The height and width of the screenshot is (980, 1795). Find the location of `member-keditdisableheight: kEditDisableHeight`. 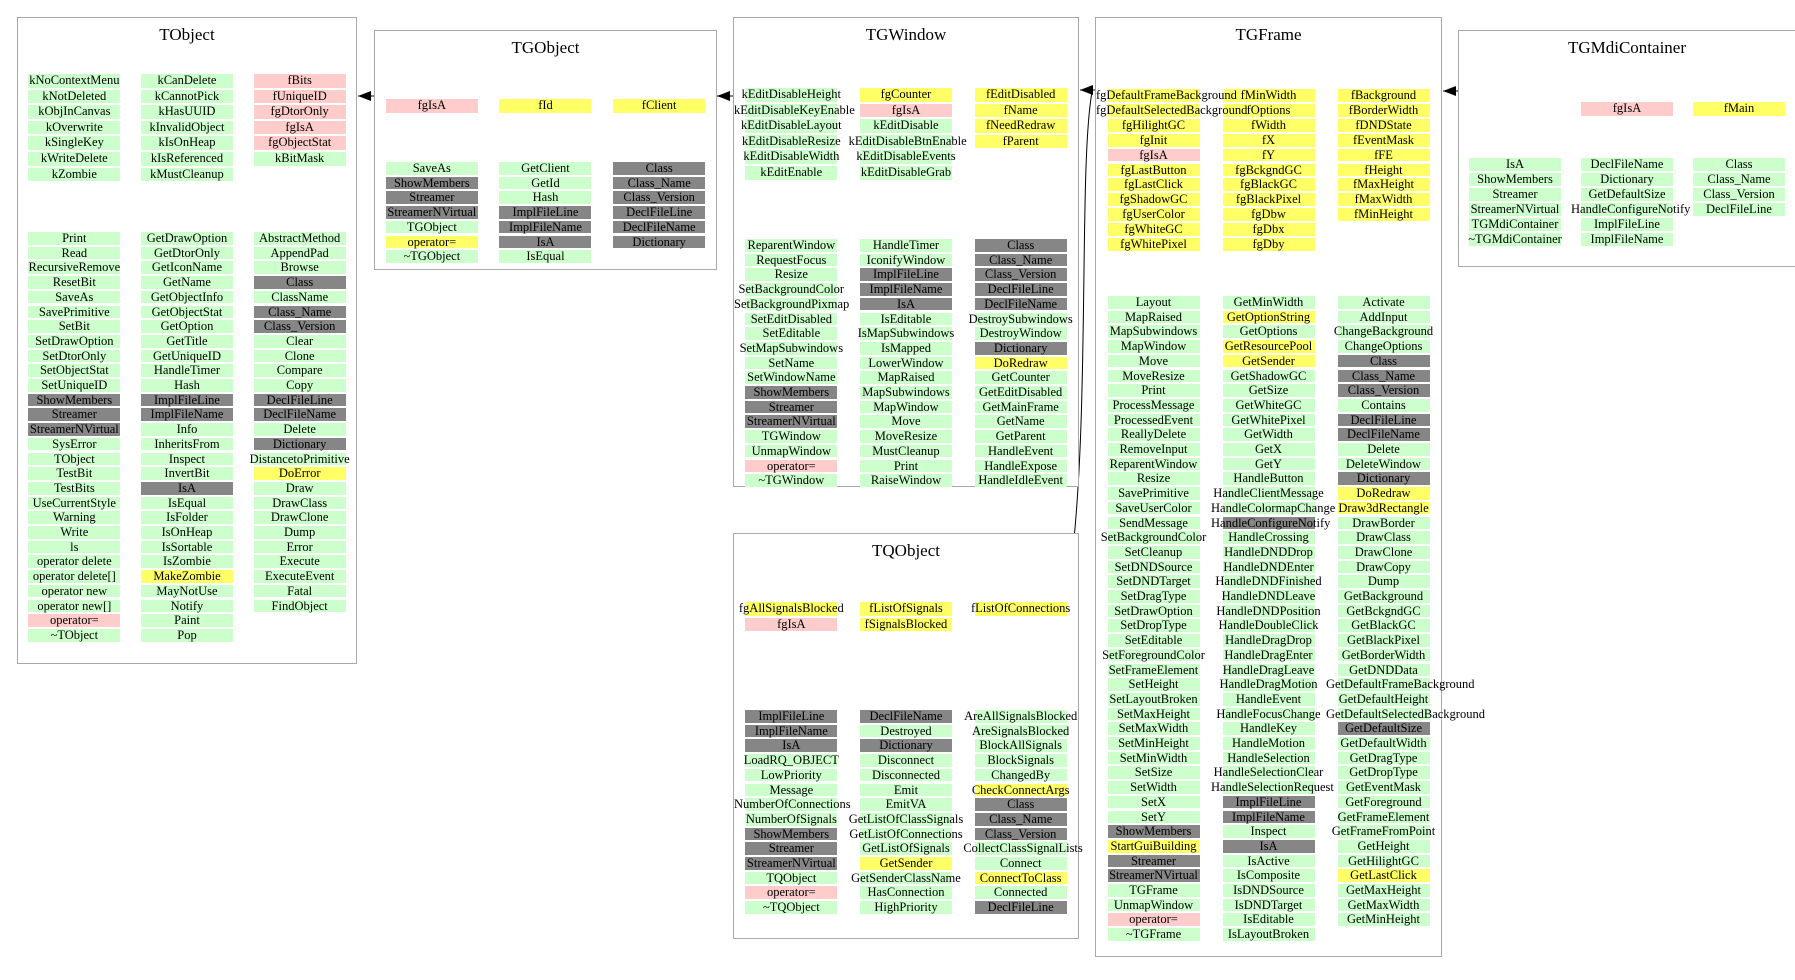

member-keditdisableheight: kEditDisableHeight is located at coordinates (791, 95).